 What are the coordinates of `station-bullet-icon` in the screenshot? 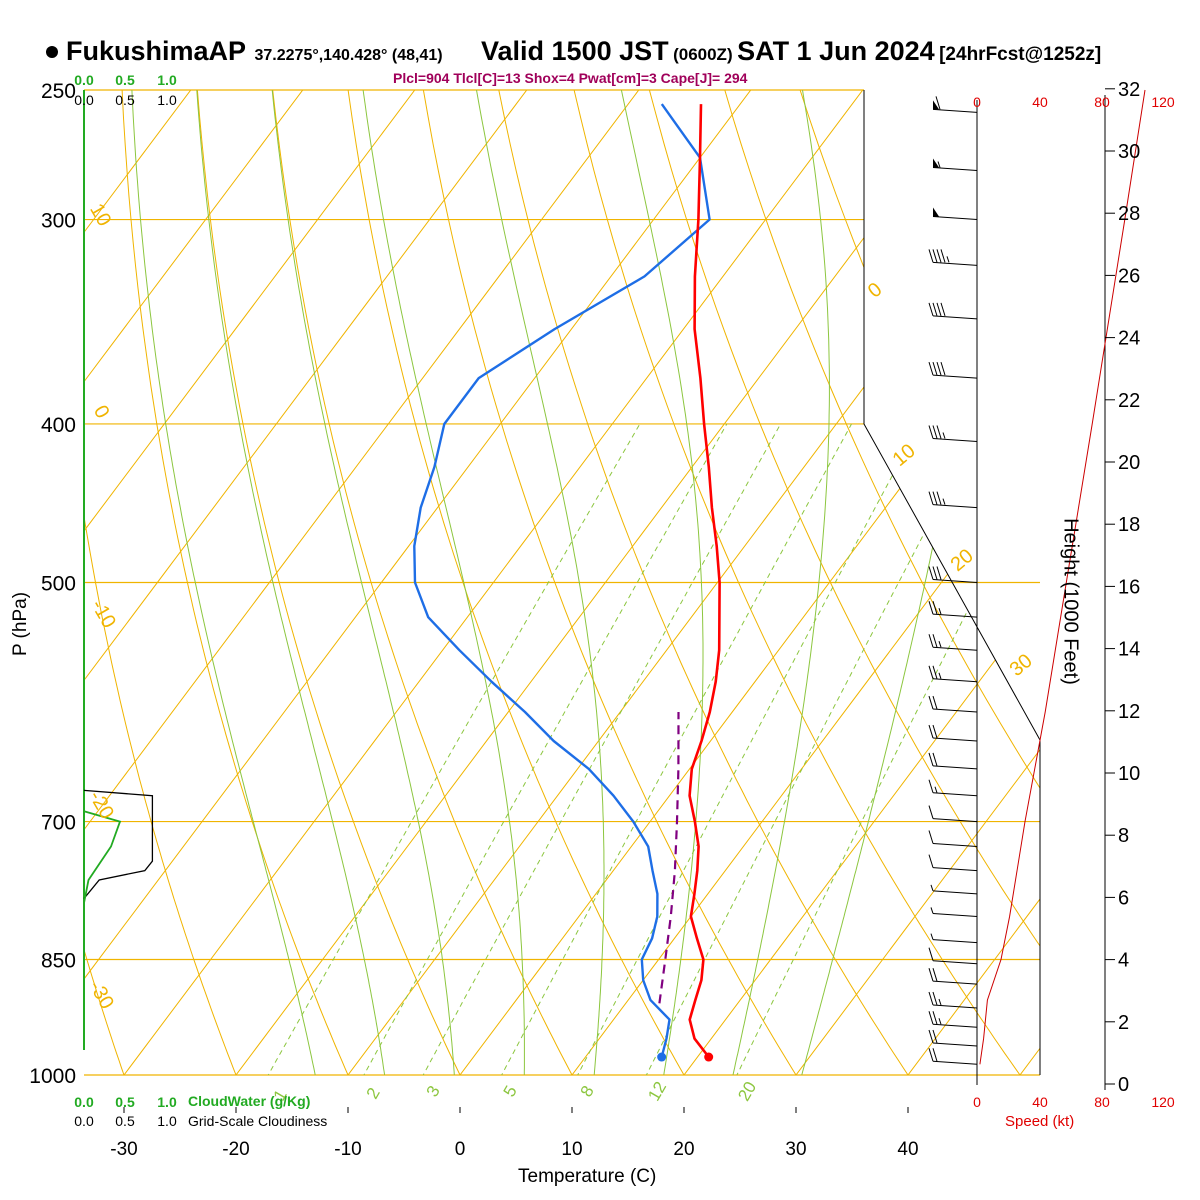 It's located at (52, 51).